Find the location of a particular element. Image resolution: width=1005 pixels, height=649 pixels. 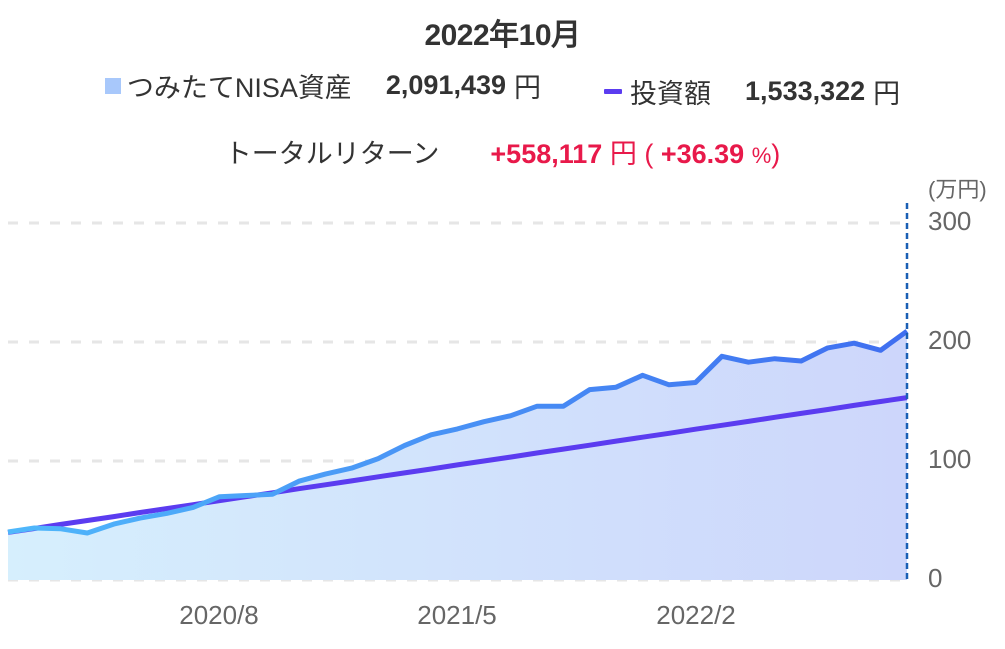

total-return-percent: +36.39 is located at coordinates (702, 154).